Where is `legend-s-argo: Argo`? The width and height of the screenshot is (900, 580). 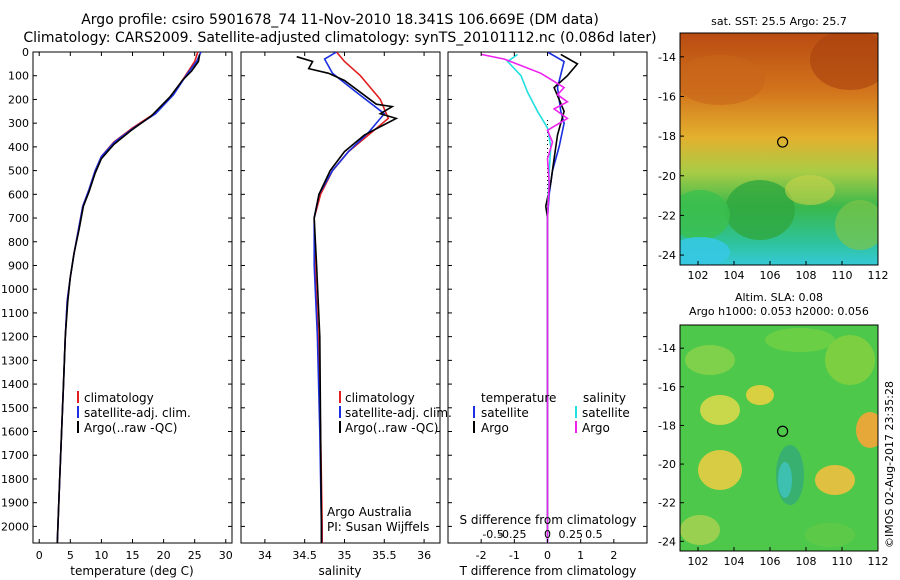 legend-s-argo: Argo is located at coordinates (596, 428).